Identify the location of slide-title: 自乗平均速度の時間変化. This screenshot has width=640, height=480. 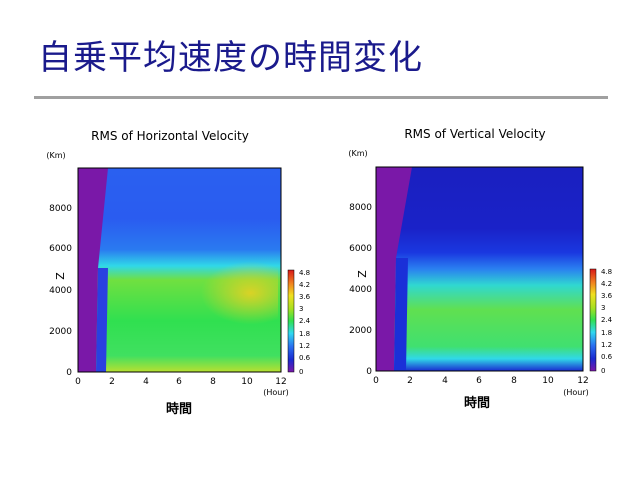
(230, 58).